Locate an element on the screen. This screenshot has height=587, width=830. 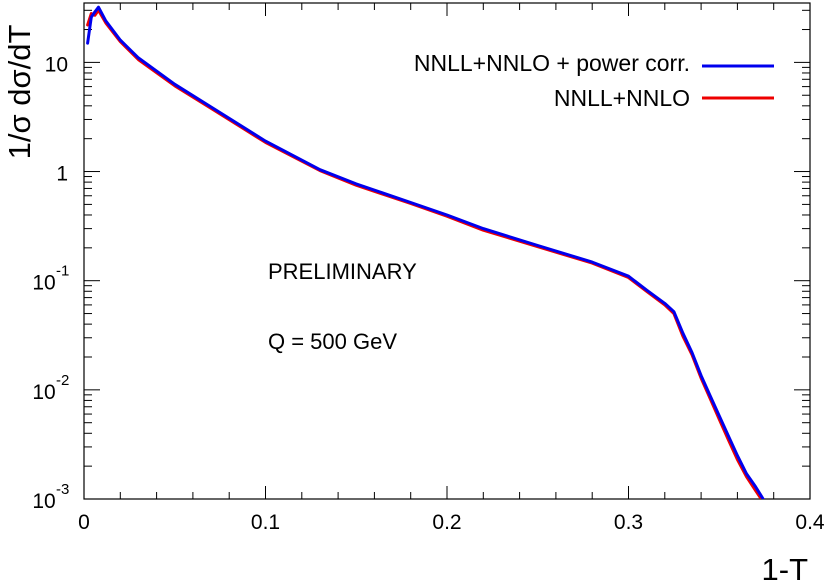
y-tick-exponent: -3 is located at coordinates (62, 489).